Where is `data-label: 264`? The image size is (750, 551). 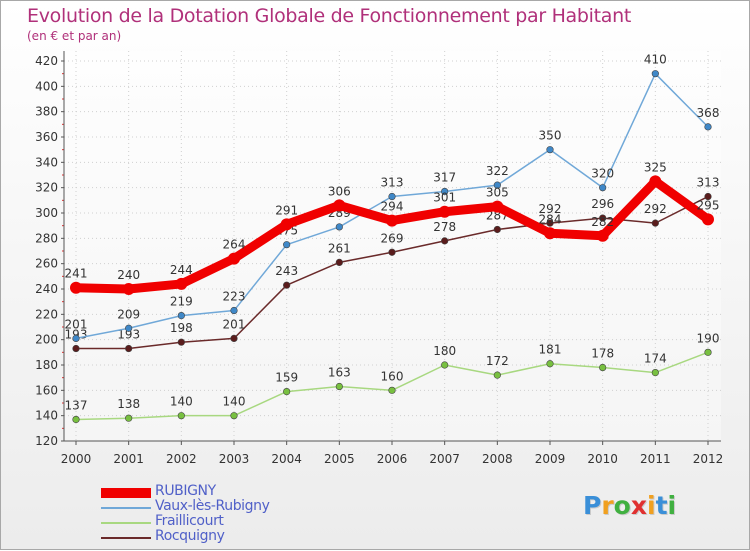 data-label: 264 is located at coordinates (234, 245).